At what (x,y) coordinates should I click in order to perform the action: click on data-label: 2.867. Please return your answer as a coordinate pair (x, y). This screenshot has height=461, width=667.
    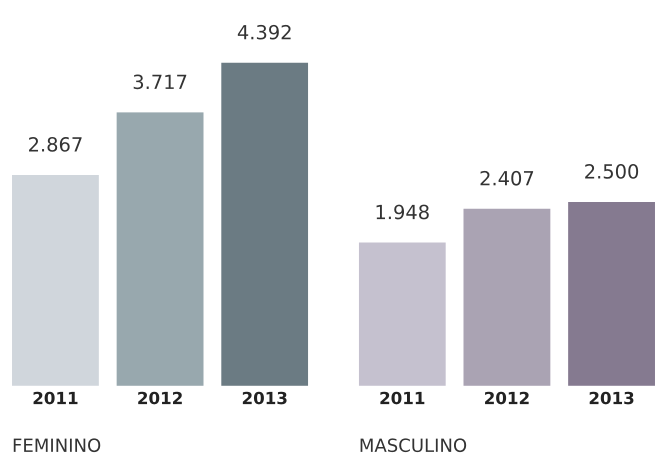
    Looking at the image, I should click on (55, 144).